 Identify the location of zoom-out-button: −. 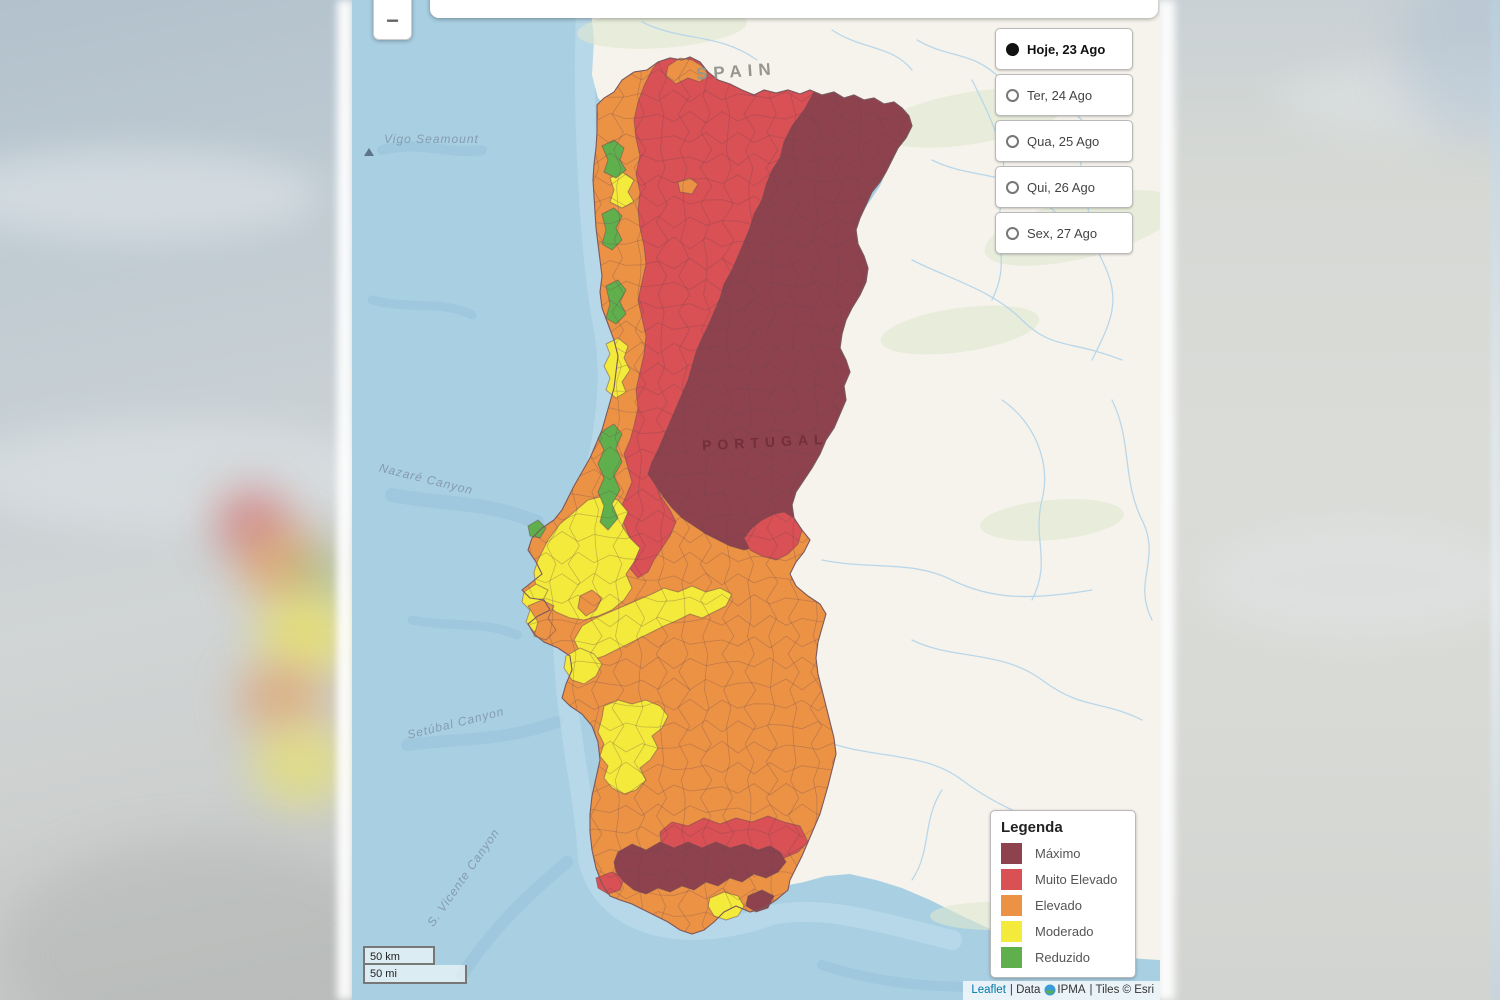
(392, 20).